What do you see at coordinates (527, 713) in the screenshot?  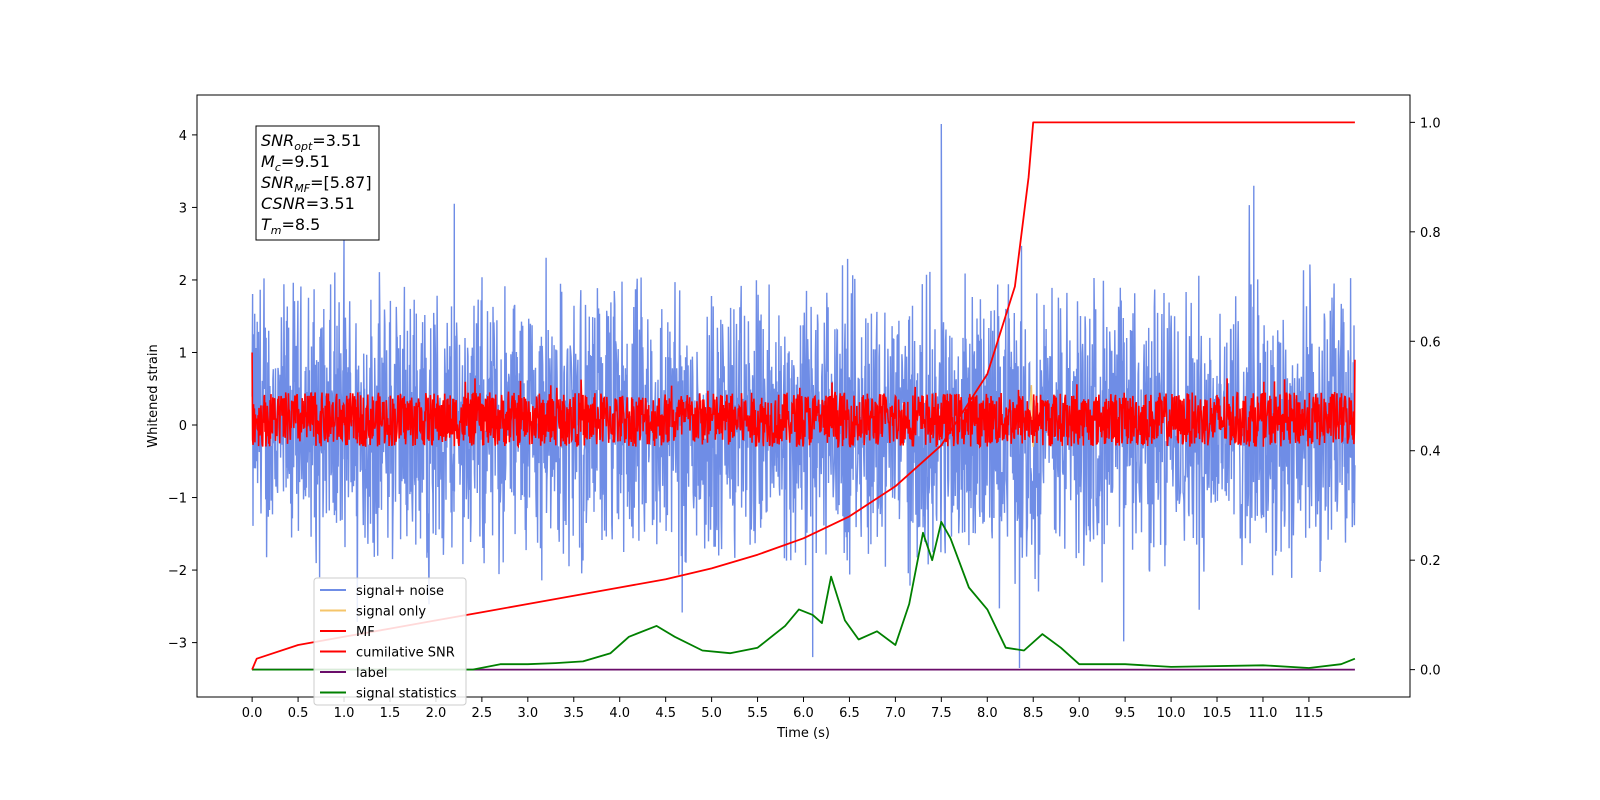 I see `x-tick-label: 3.0` at bounding box center [527, 713].